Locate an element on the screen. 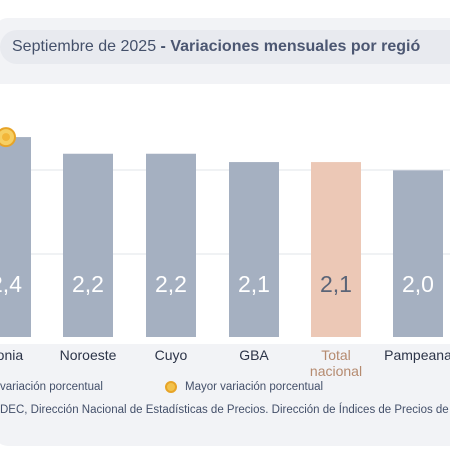  category-label: Total is located at coordinates (336, 355).